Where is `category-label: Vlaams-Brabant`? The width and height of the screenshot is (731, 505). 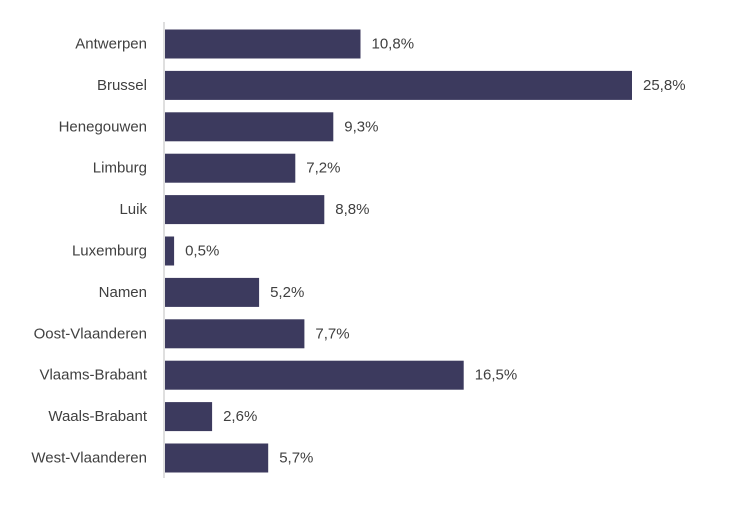
category-label: Vlaams-Brabant is located at coordinates (93, 375).